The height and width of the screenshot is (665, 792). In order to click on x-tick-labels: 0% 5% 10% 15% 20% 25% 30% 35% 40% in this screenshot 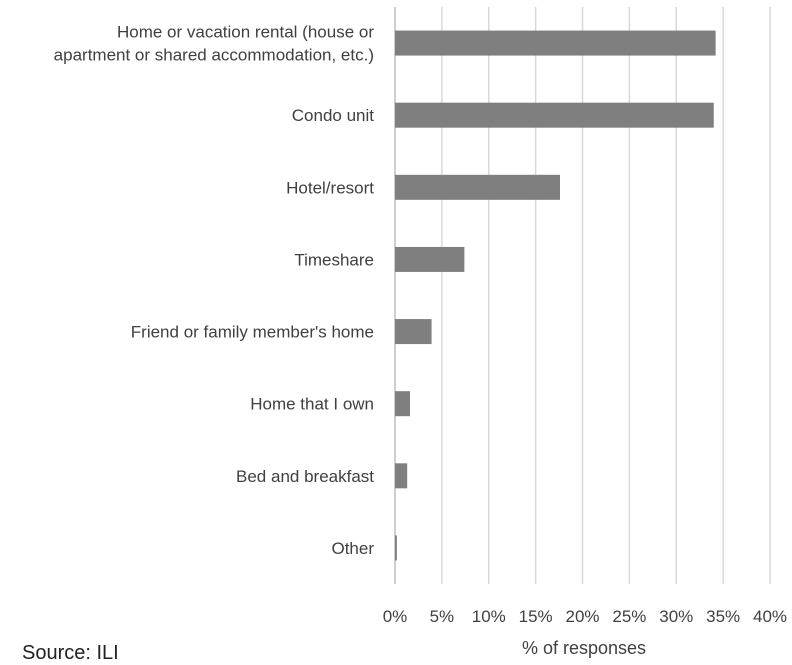, I will do `click(585, 616)`.